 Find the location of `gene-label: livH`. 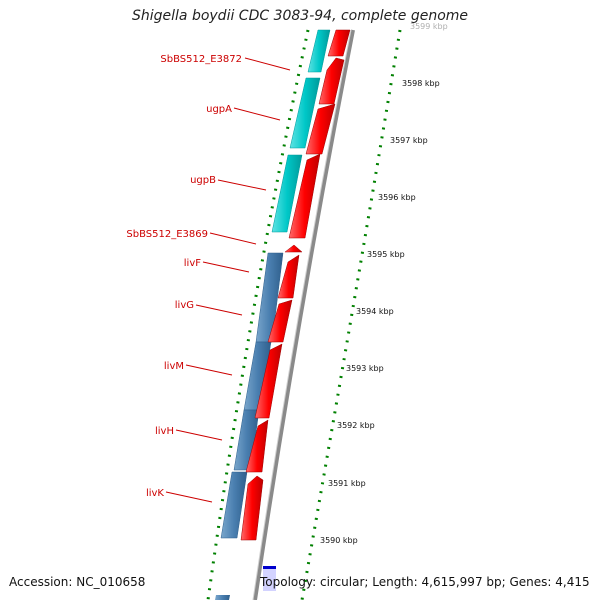

gene-label: livH is located at coordinates (164, 431).